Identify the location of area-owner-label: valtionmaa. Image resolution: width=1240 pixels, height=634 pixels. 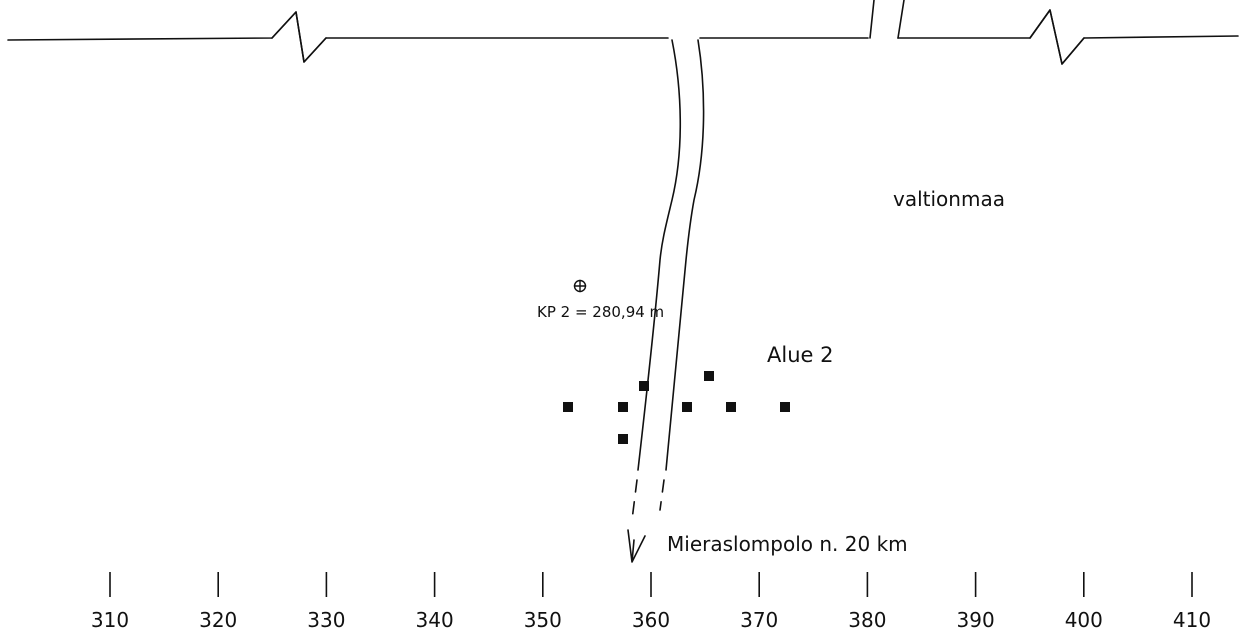
(949, 199).